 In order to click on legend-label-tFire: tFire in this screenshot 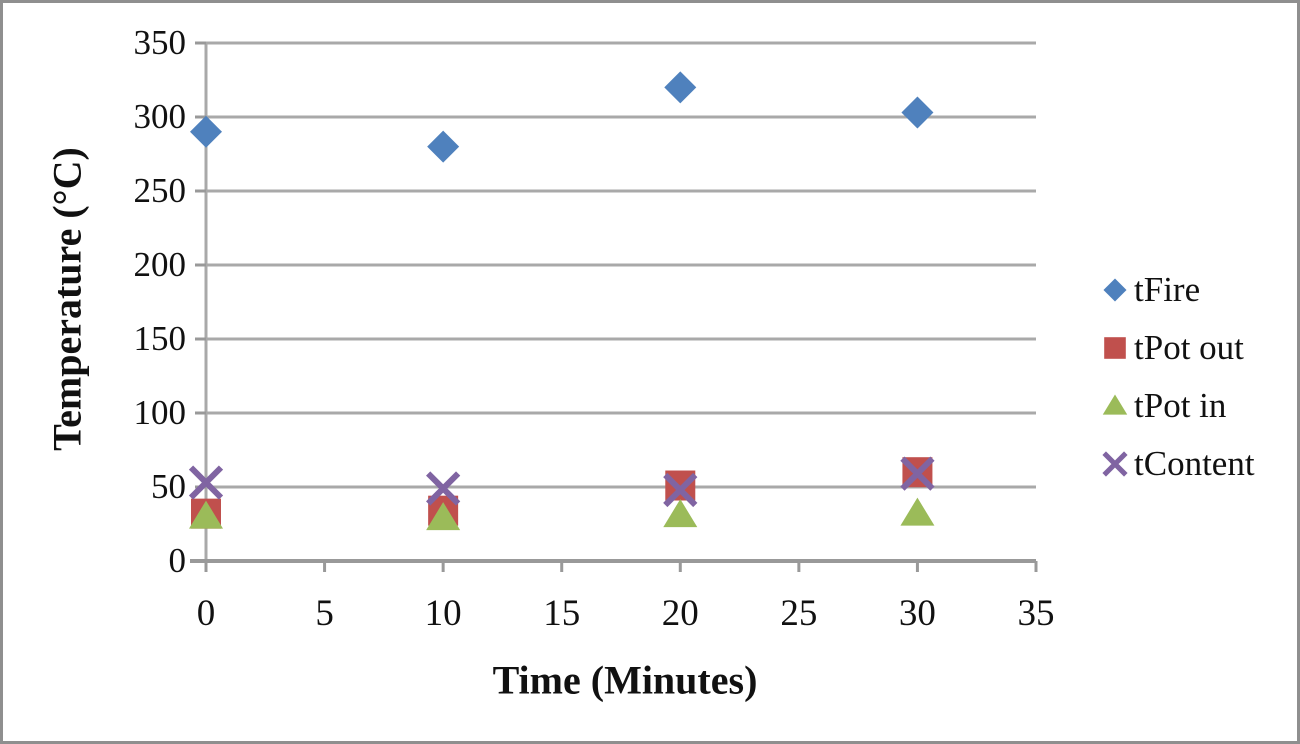, I will do `click(1167, 289)`.